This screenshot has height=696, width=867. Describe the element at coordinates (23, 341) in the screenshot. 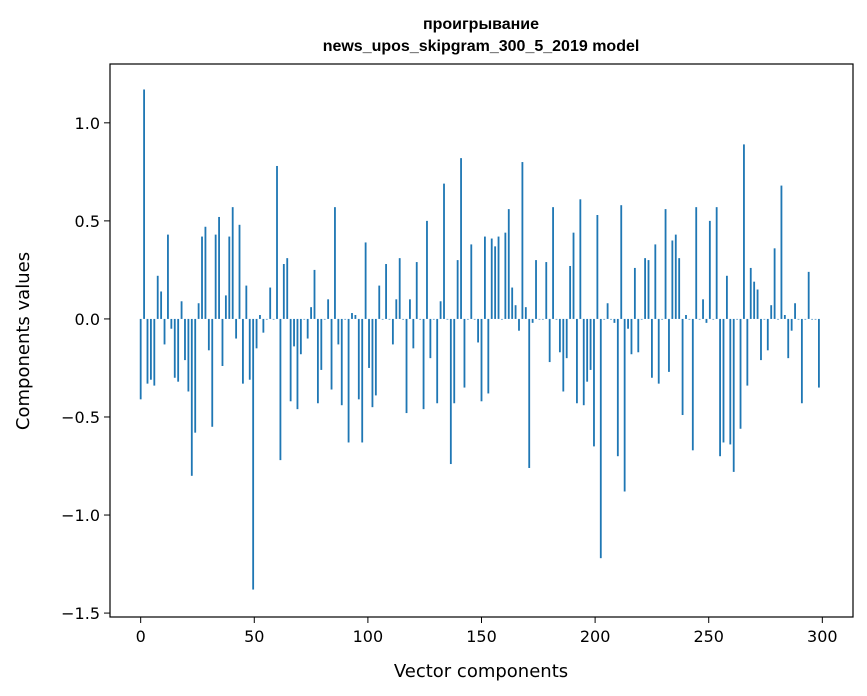

I see `y-axis-label: Components values` at that location.